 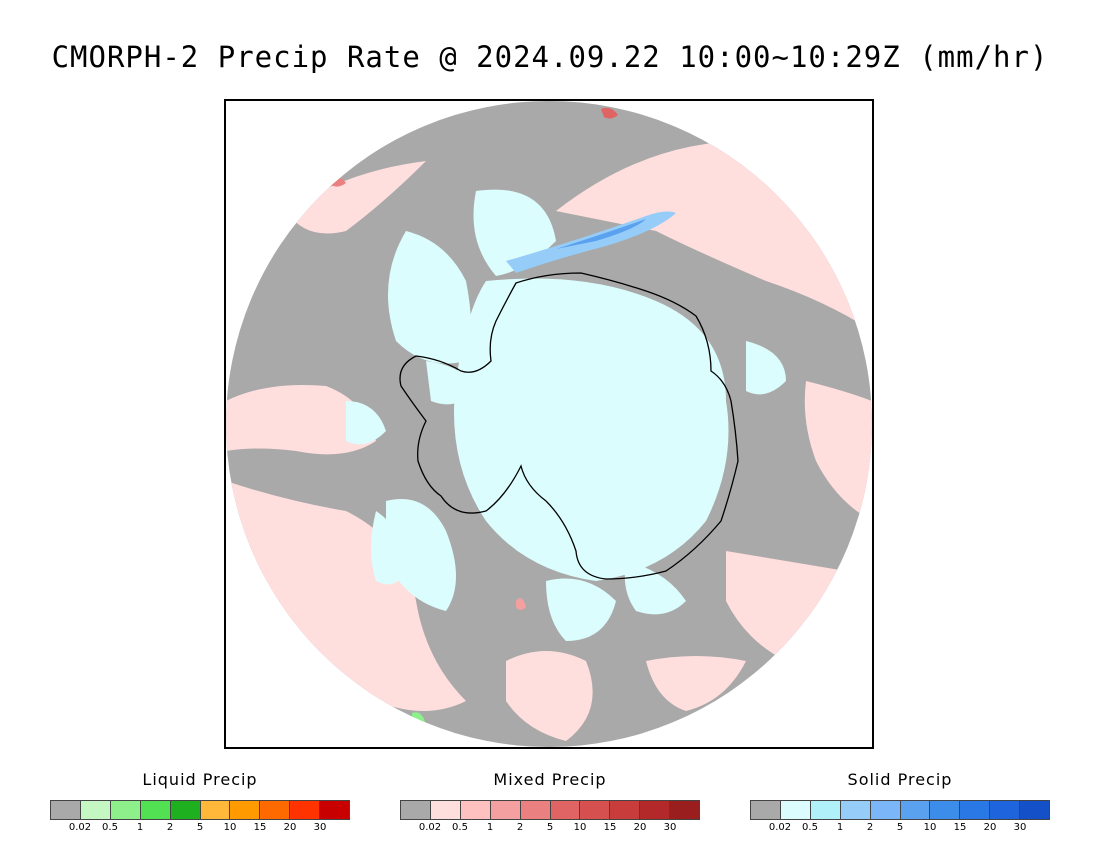 I want to click on legend-solid: Solid Precip 0.02 0.5 1 2 5 10 15 20 30, so click(x=900, y=803).